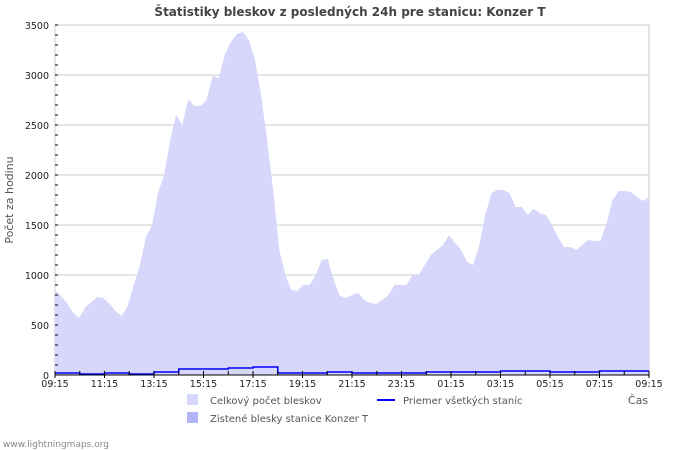 The image size is (700, 450). What do you see at coordinates (40, 326) in the screenshot?
I see `y-tick-label: 500` at bounding box center [40, 326].